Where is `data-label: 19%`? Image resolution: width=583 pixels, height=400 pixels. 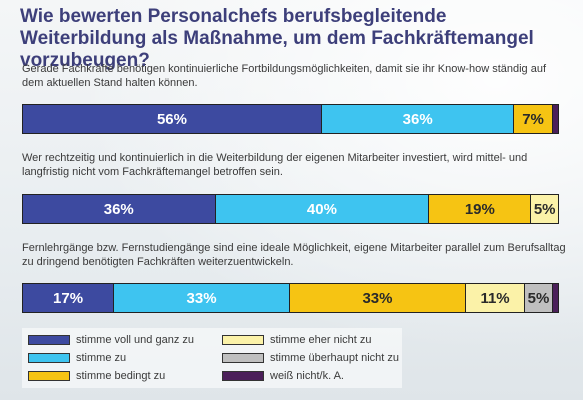
data-label: 19% is located at coordinates (479, 209).